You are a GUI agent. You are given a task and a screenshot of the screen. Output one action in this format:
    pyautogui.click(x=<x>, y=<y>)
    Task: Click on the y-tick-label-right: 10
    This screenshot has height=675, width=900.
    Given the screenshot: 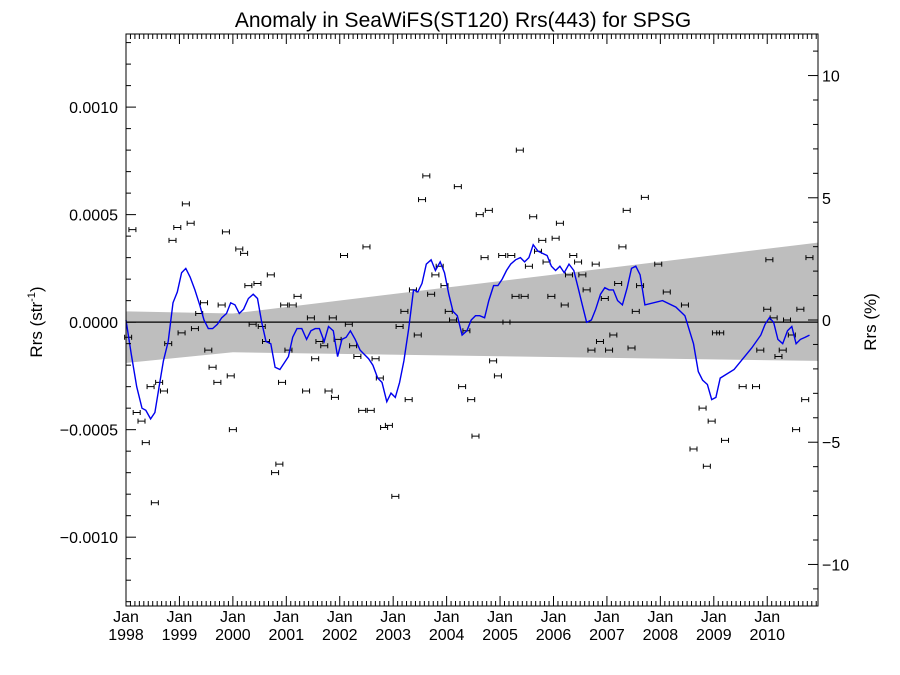 What is the action you would take?
    pyautogui.click(x=831, y=77)
    